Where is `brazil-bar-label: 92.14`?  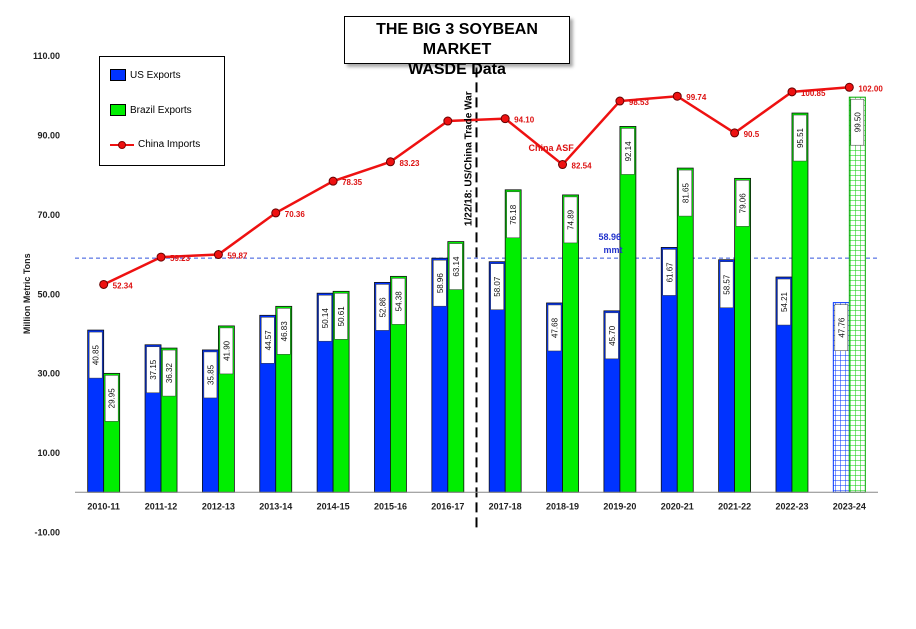
brazil-bar-label: 92.14 is located at coordinates (628, 151).